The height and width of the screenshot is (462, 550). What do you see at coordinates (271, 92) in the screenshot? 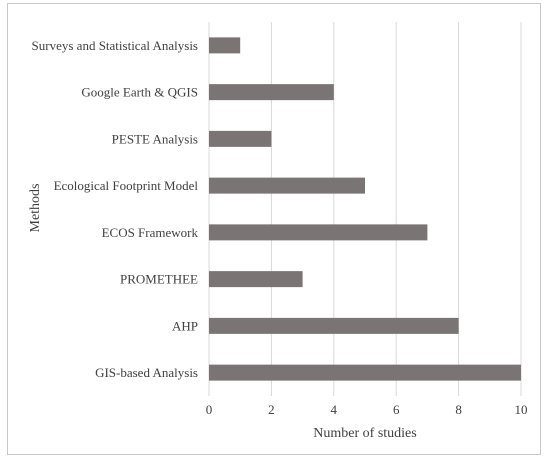
I see `bar-google-earth-qgis` at bounding box center [271, 92].